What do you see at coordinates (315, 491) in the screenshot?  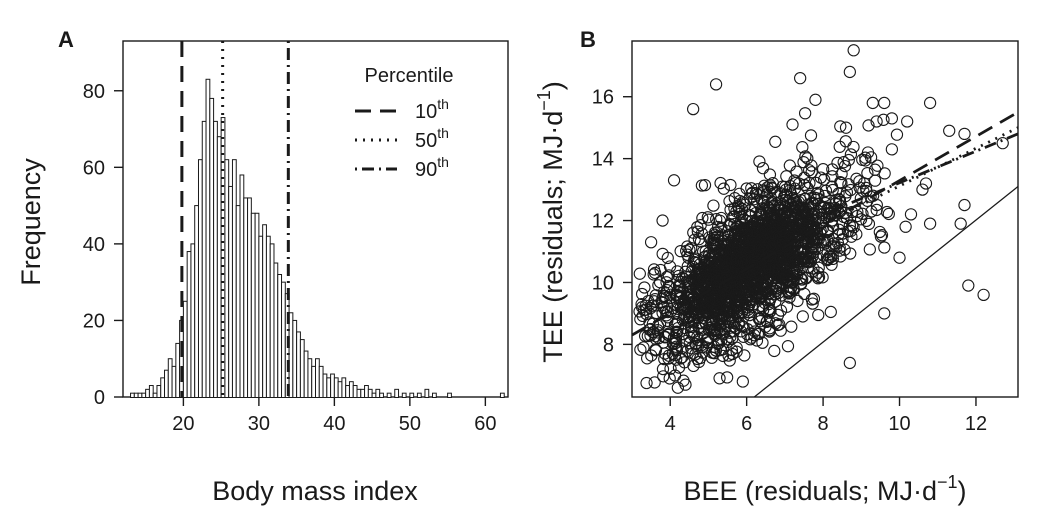 I see `panel-a-x-axis-title: Body mass index` at bounding box center [315, 491].